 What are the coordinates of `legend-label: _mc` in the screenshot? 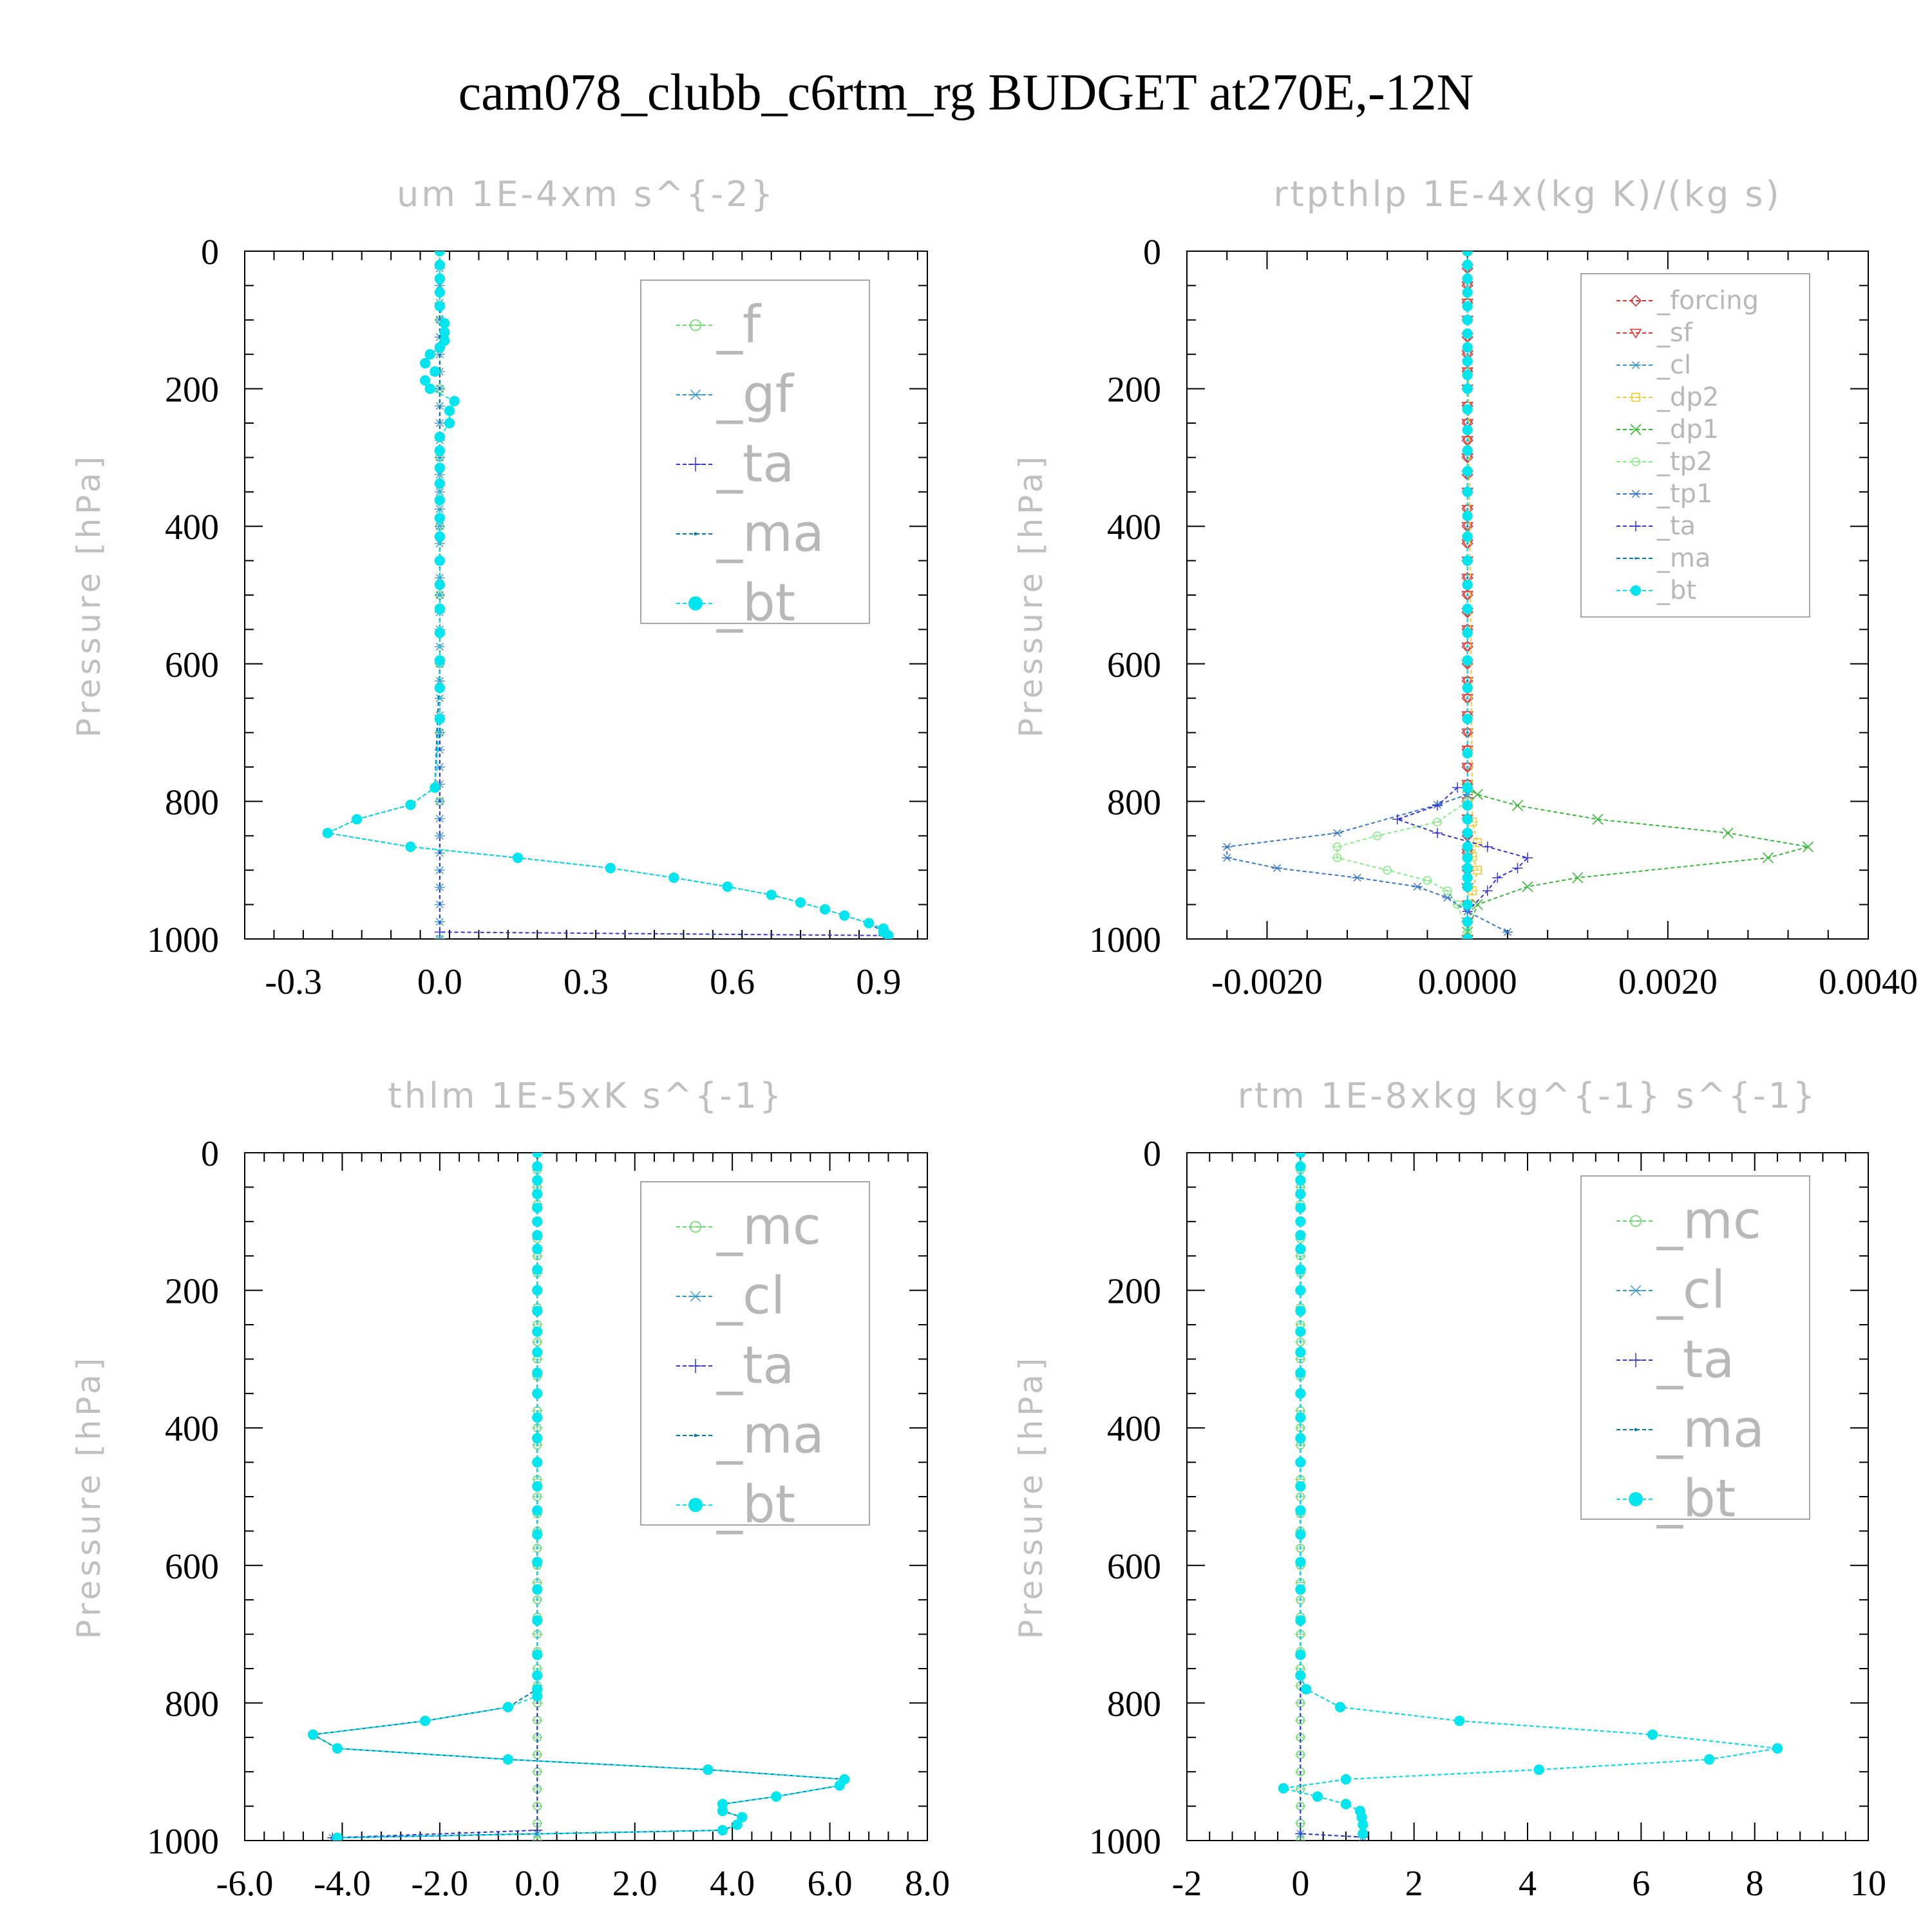 It's located at (1708, 1220).